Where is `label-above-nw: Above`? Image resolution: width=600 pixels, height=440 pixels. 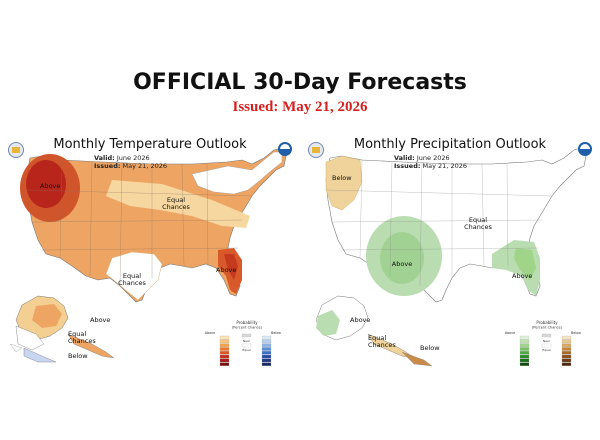
label-above-nw: Above is located at coordinates (50, 186).